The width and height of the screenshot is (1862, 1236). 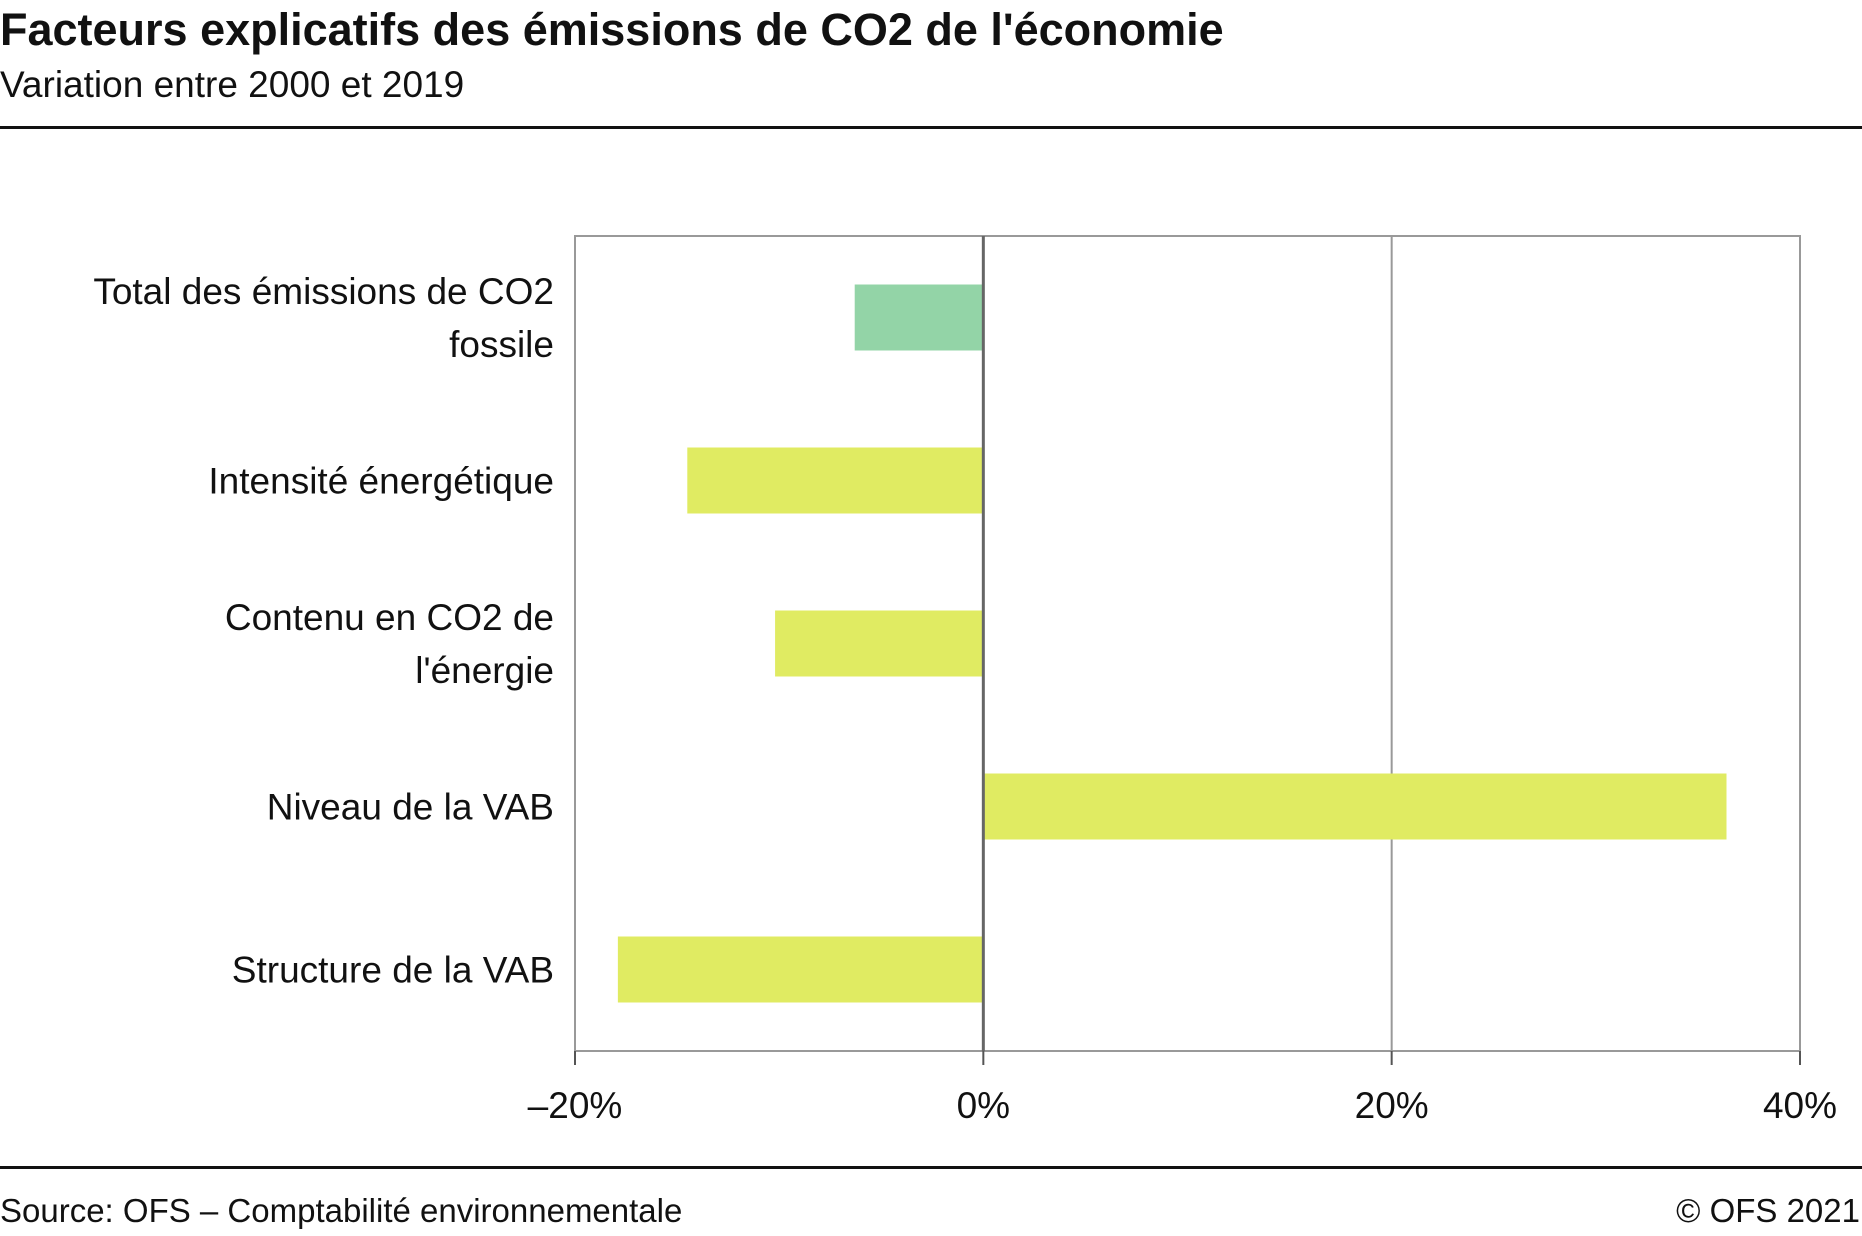 I want to click on x-tick-label: 20%, so click(x=1392, y=1105).